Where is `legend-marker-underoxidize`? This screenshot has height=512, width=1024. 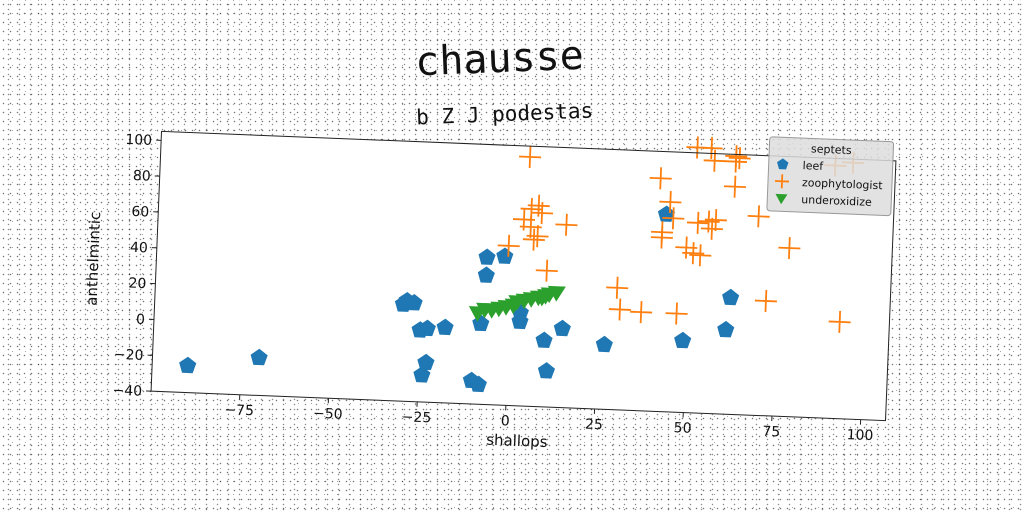 legend-marker-underoxidize is located at coordinates (781, 199).